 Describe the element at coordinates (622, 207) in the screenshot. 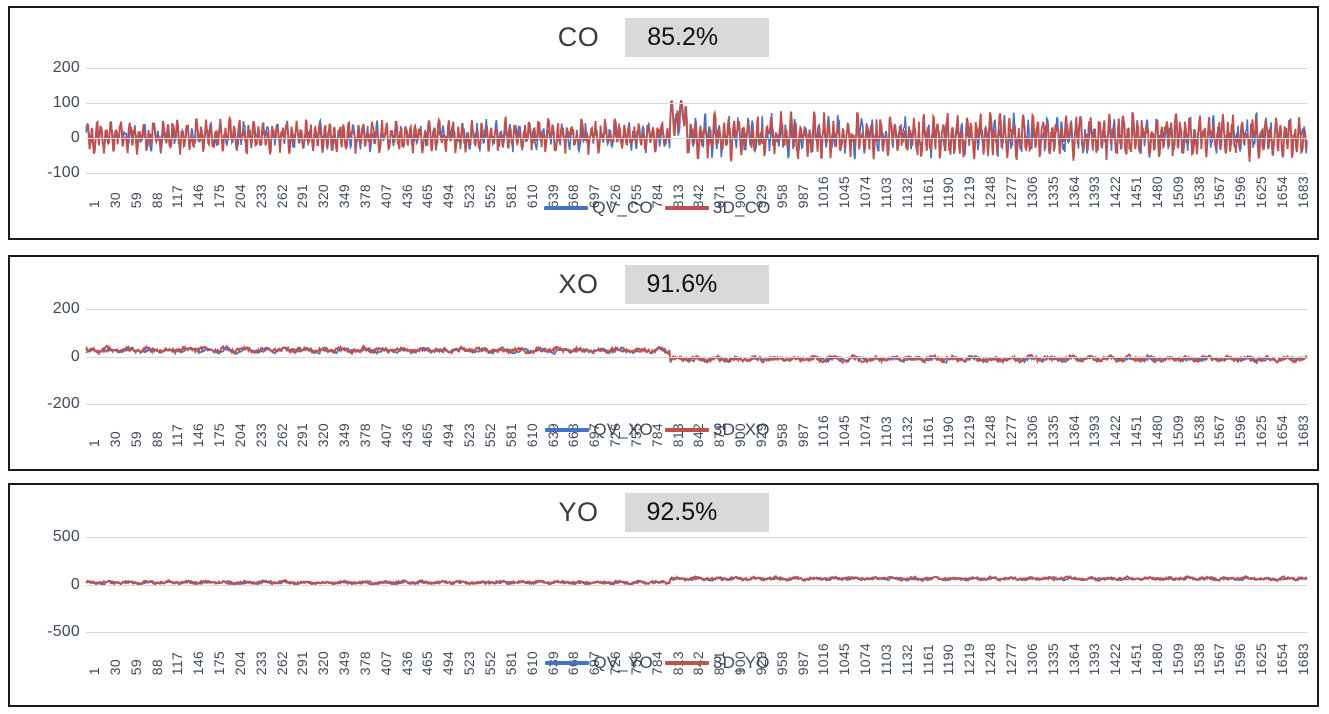

I see `legend-label-qv-co: QV_CO` at that location.